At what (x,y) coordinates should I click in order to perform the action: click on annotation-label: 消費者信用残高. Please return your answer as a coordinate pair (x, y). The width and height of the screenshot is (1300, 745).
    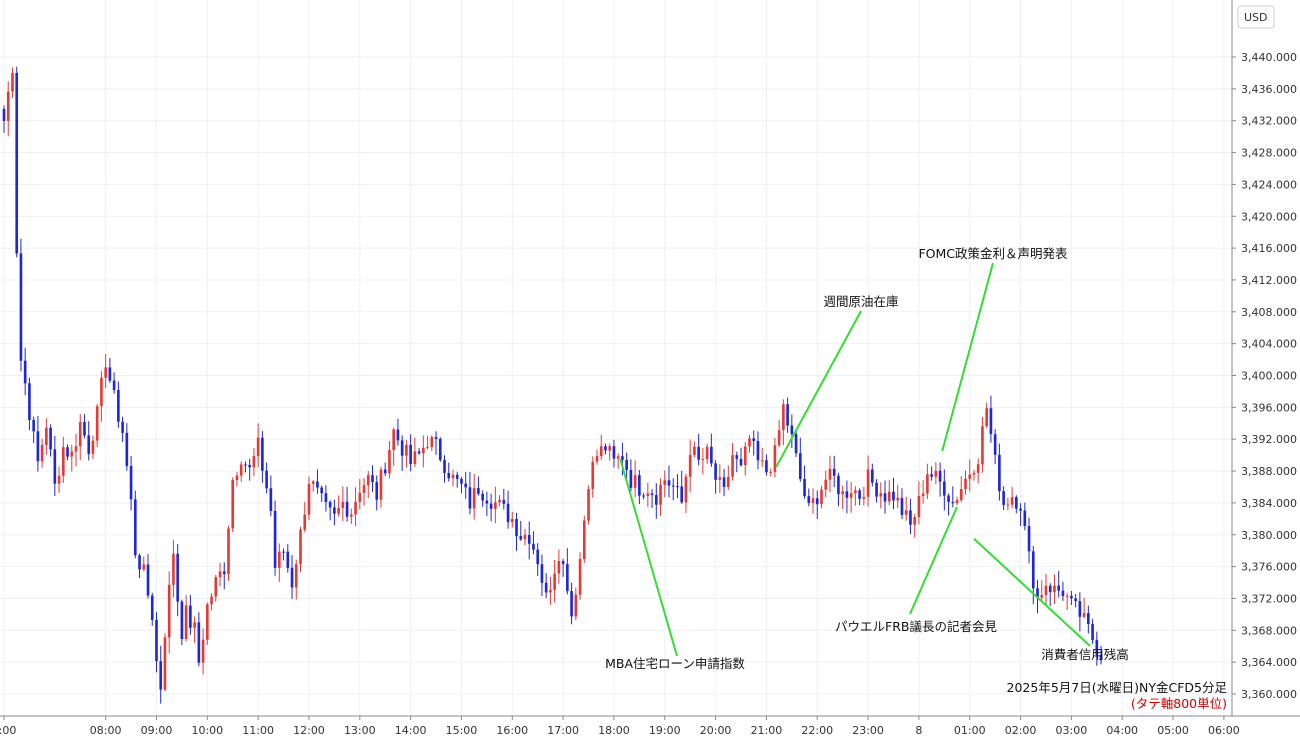
    Looking at the image, I should click on (1085, 654).